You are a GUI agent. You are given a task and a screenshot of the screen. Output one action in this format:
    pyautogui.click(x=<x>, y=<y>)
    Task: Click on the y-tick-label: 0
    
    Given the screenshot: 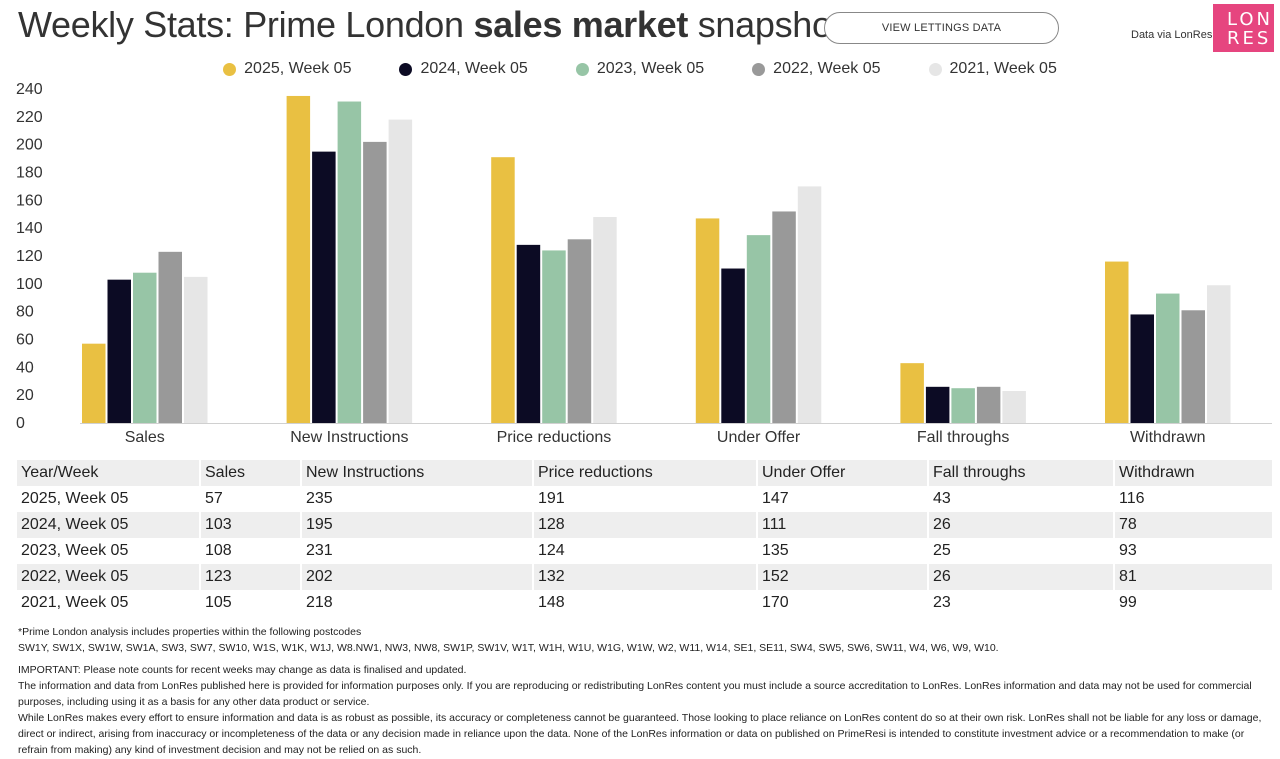 What is the action you would take?
    pyautogui.click(x=20, y=423)
    